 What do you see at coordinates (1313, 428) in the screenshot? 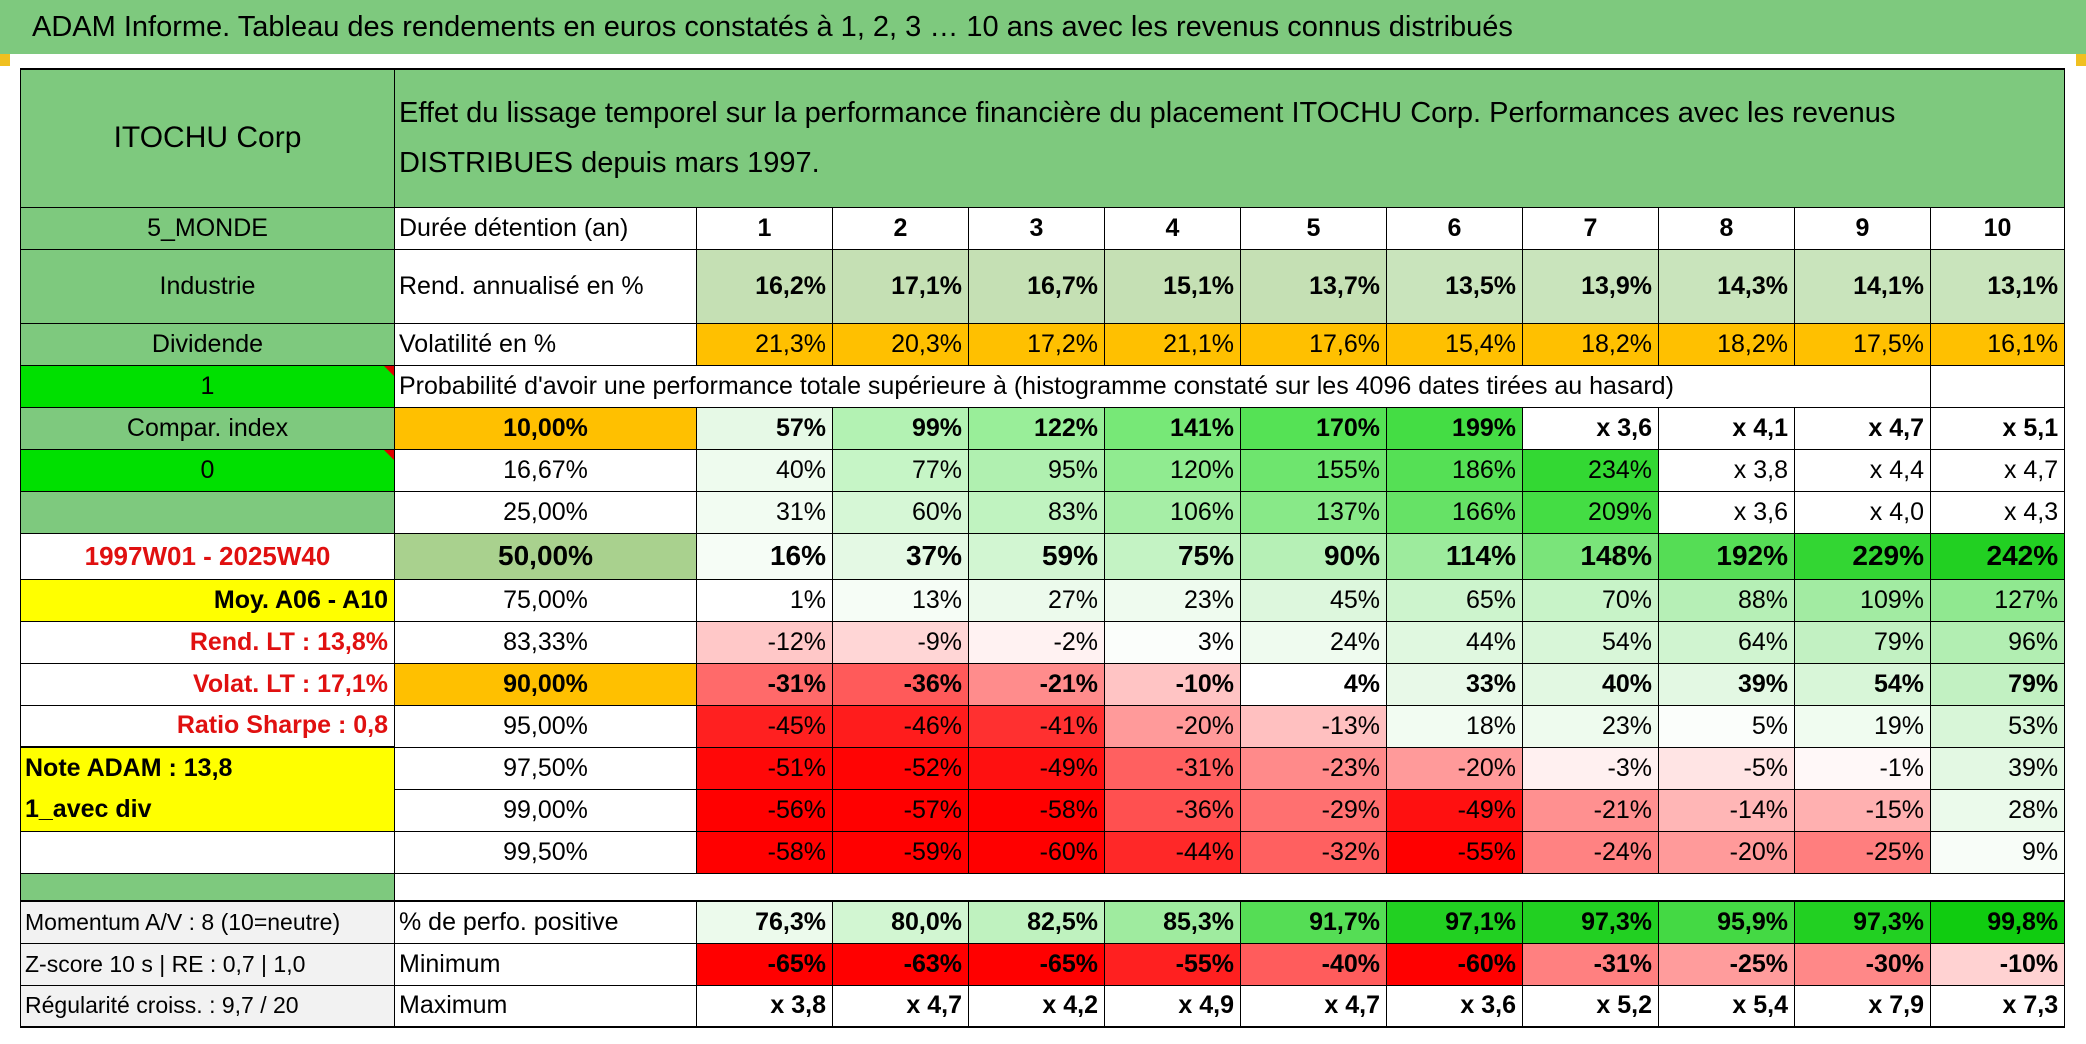
I see `probability-cell: 170%` at bounding box center [1313, 428].